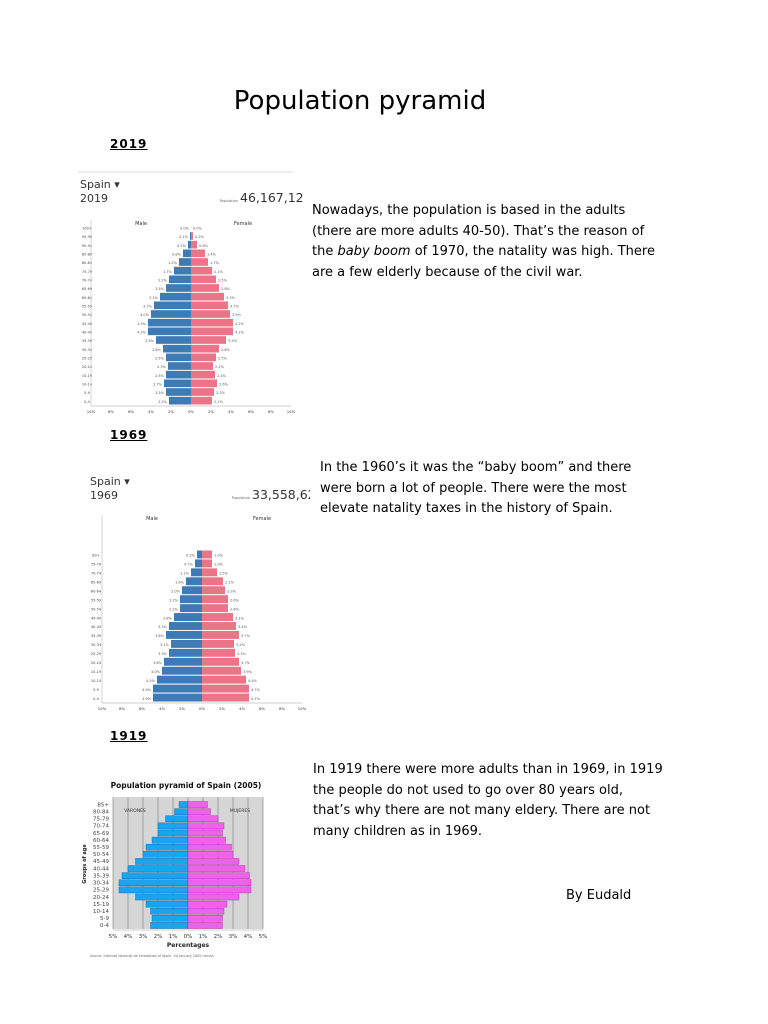  What do you see at coordinates (221, 393) in the screenshot?
I see `data-label-right: 2.3%` at bounding box center [221, 393].